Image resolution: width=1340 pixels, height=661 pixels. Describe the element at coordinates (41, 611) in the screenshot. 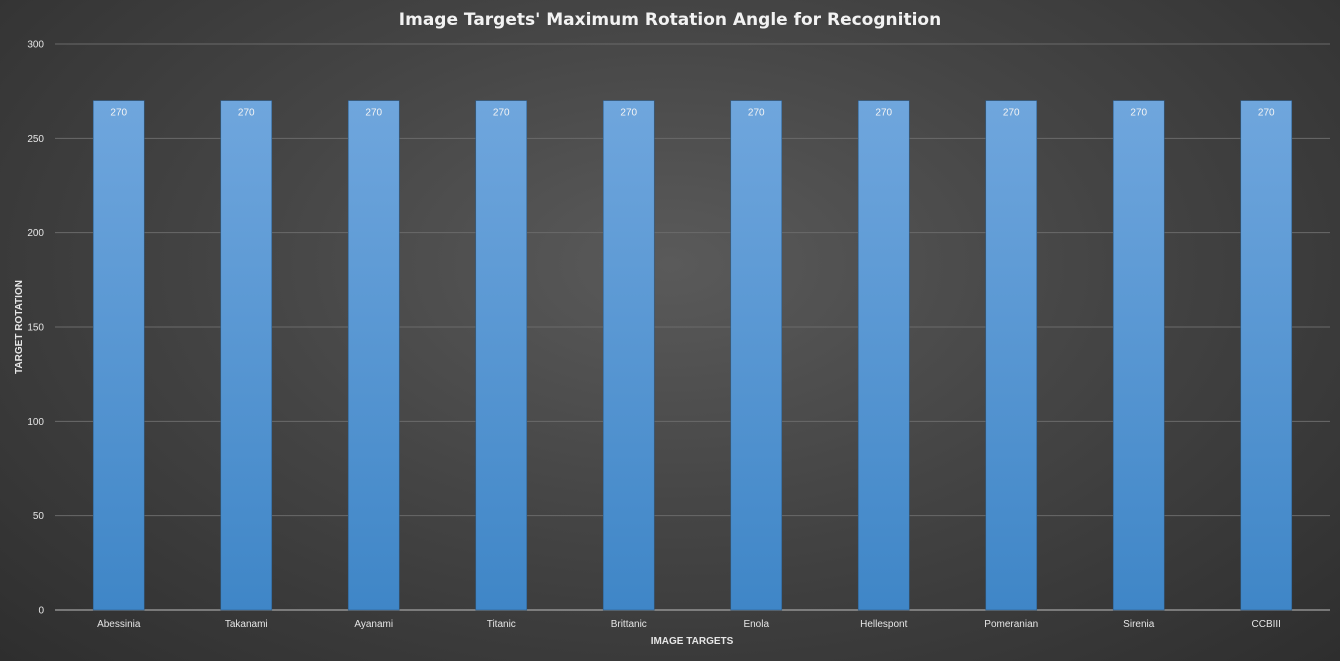

I see `y-tick-label: 0` at that location.